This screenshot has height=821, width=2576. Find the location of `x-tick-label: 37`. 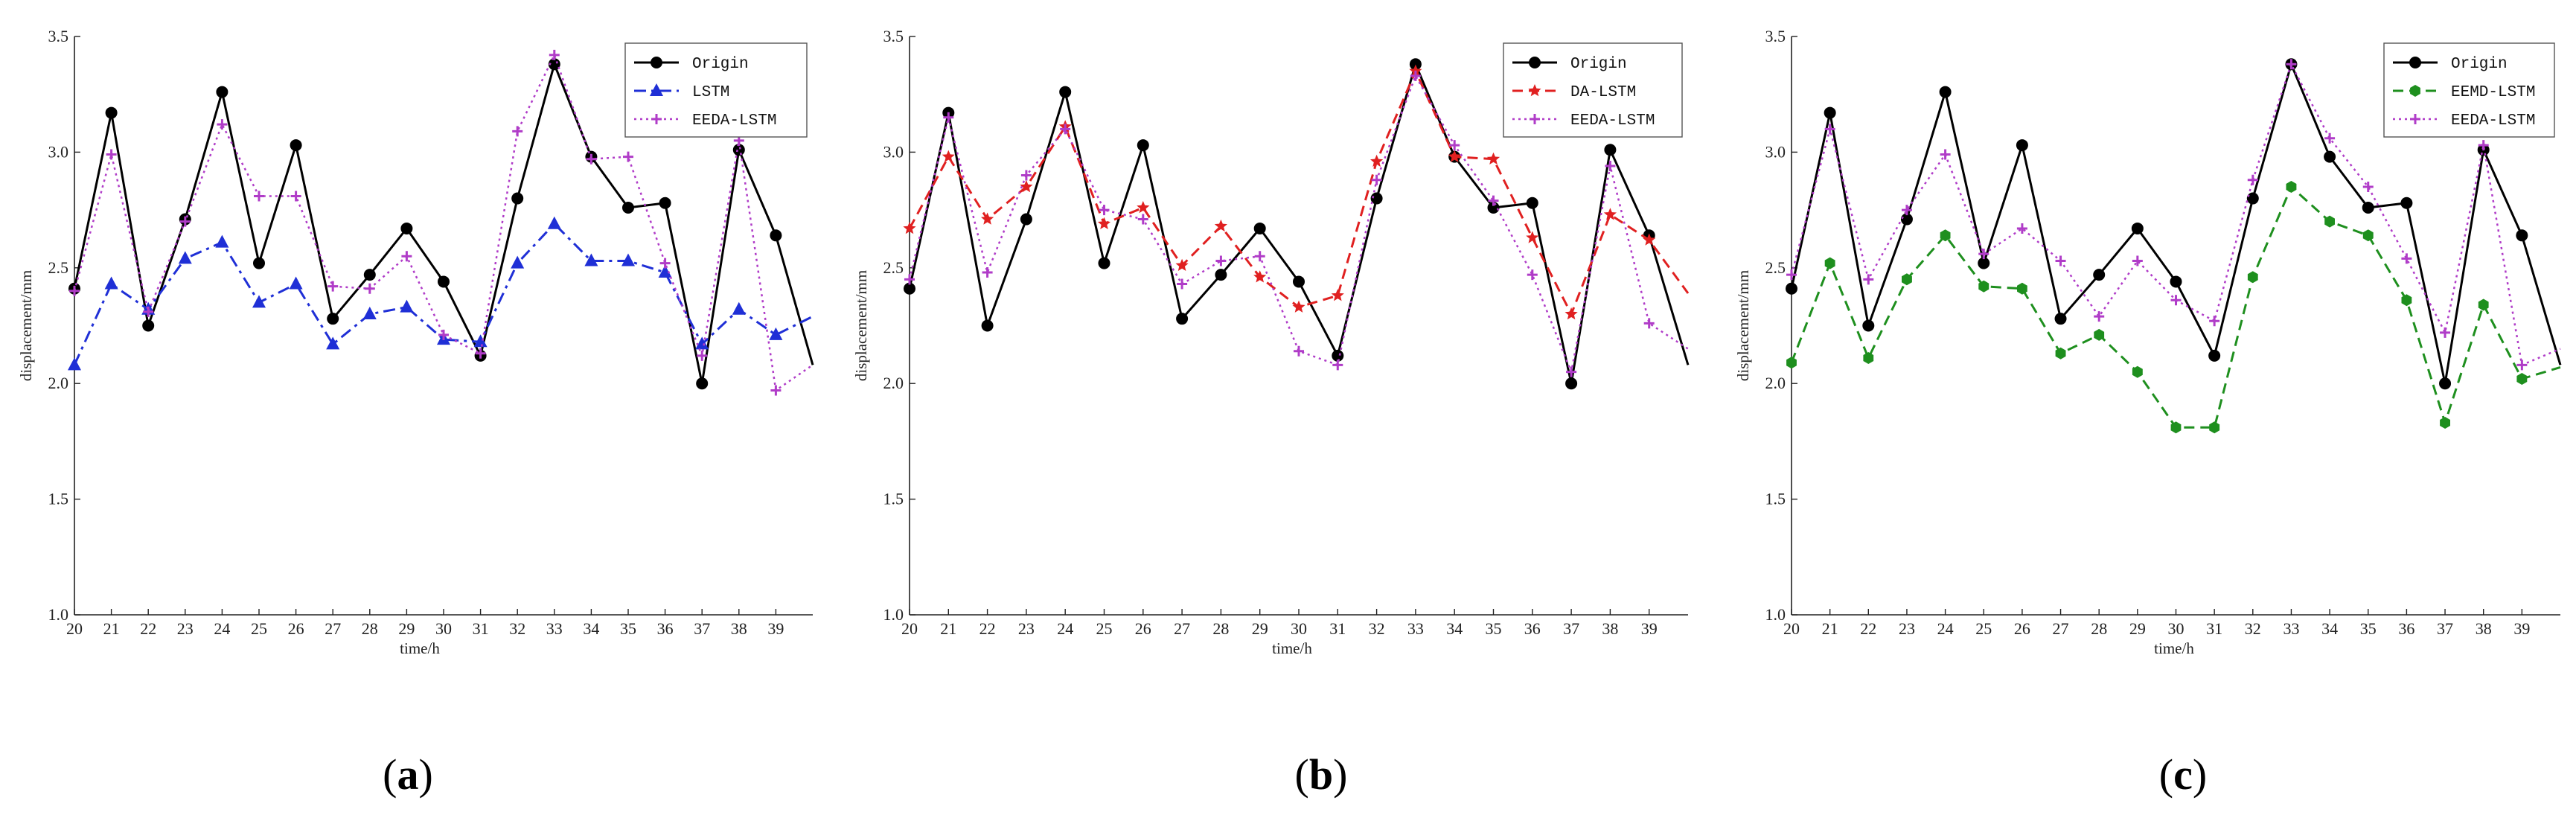

x-tick-label: 37 is located at coordinates (1571, 629).